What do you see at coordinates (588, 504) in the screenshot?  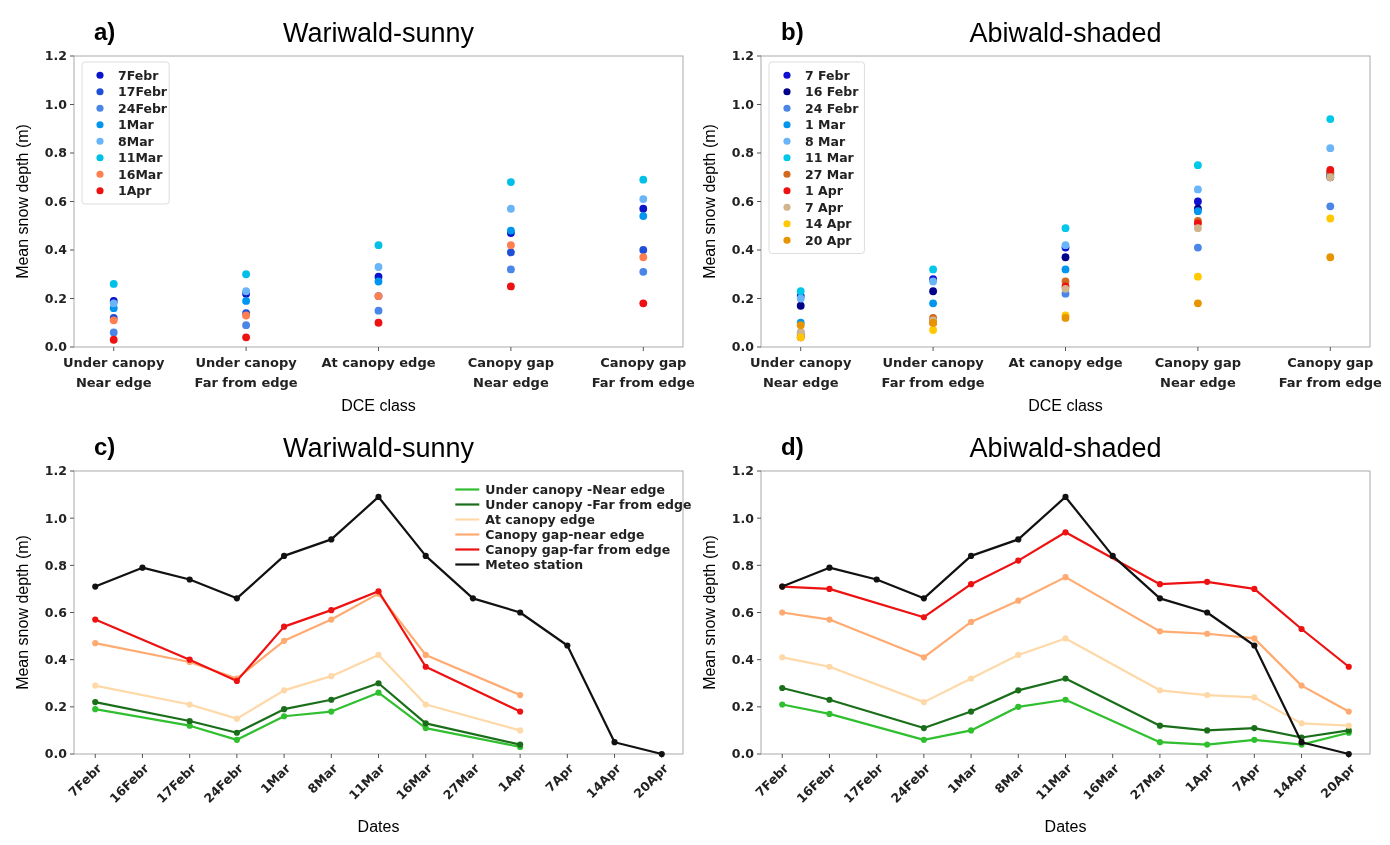 I see `legend-label: Under canopy -Far from edge` at bounding box center [588, 504].